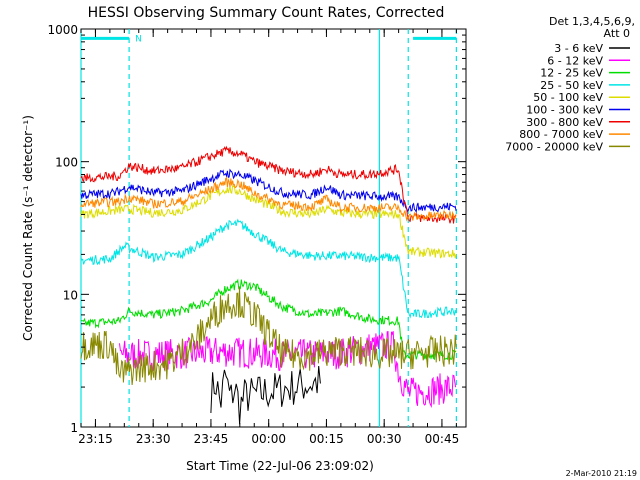 The height and width of the screenshot is (480, 640). What do you see at coordinates (601, 473) in the screenshot?
I see `date-stamp: 2-Mar-2010 21:19` at bounding box center [601, 473].